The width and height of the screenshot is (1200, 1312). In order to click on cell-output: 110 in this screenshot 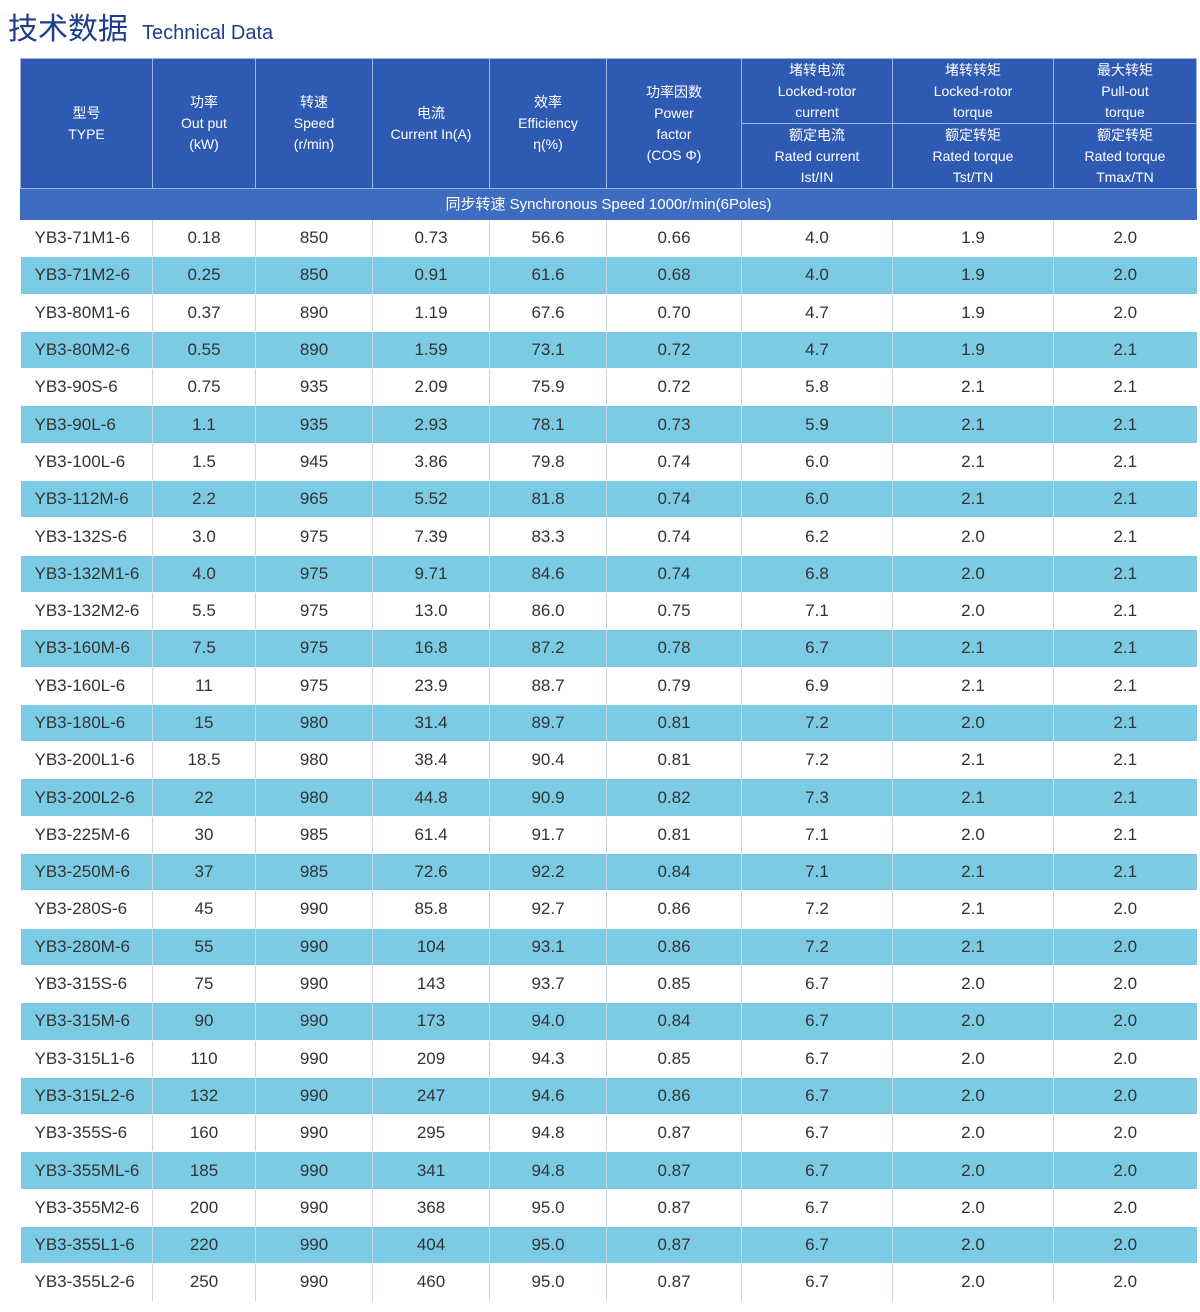, I will do `click(204, 1059)`.